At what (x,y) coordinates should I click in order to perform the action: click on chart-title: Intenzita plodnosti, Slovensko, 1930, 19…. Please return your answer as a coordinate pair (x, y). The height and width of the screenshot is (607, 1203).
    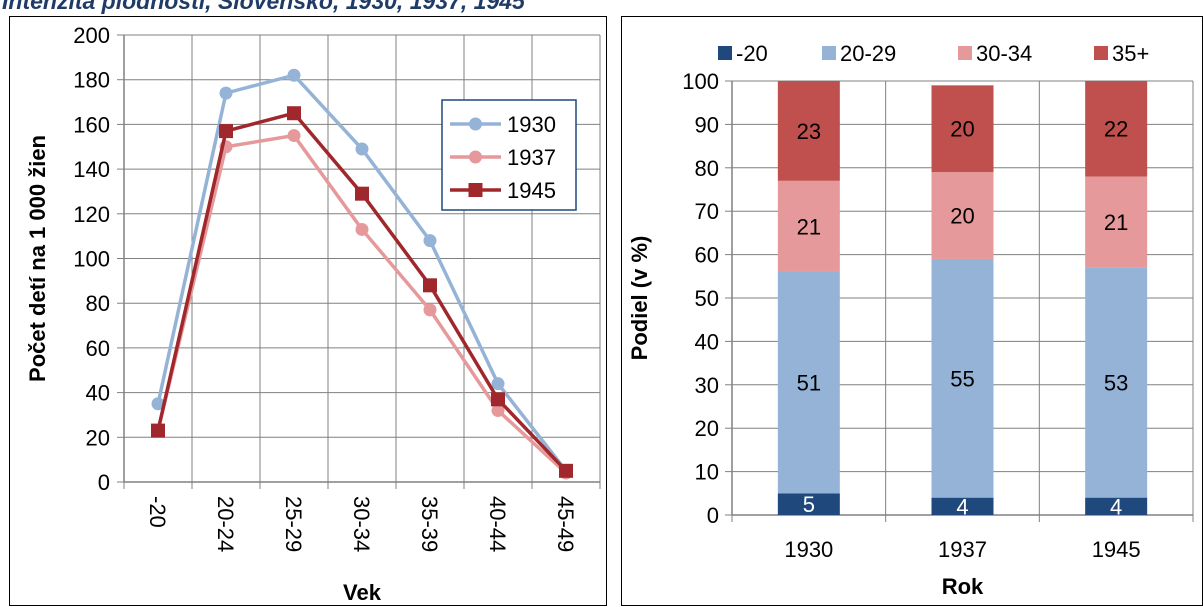
    Looking at the image, I should click on (263, 7).